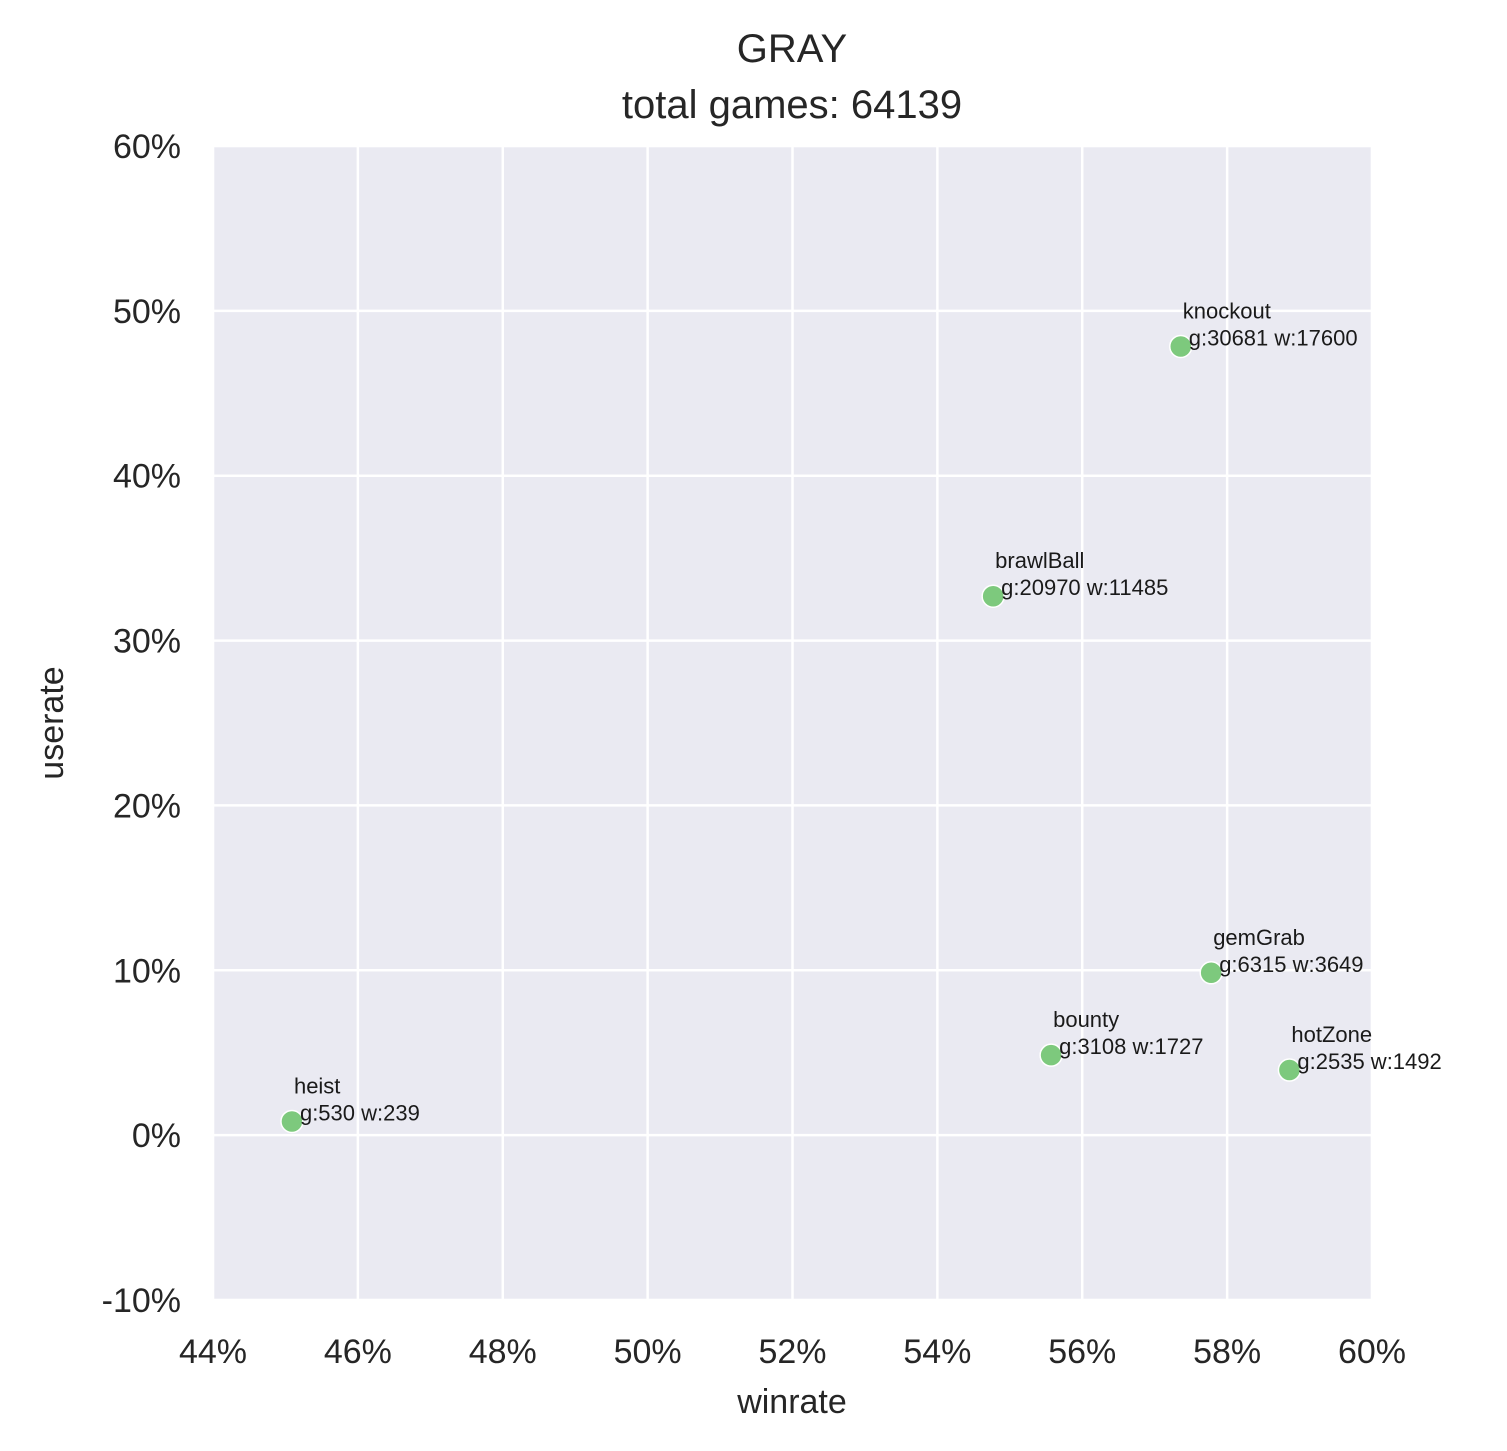 This screenshot has width=1507, height=1451. Describe the element at coordinates (1131, 1046) in the screenshot. I see `point-stats-label: g:3108 w:1727` at that location.